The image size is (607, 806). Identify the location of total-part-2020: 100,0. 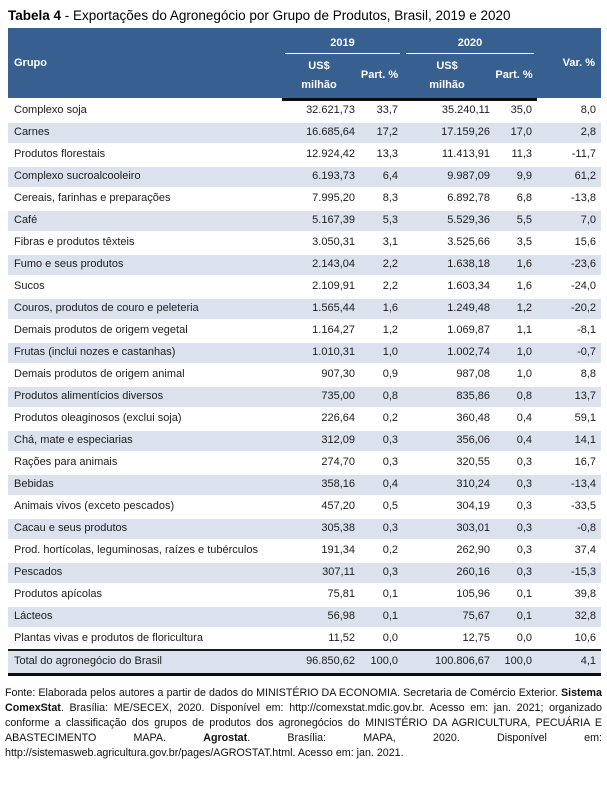
(516, 662).